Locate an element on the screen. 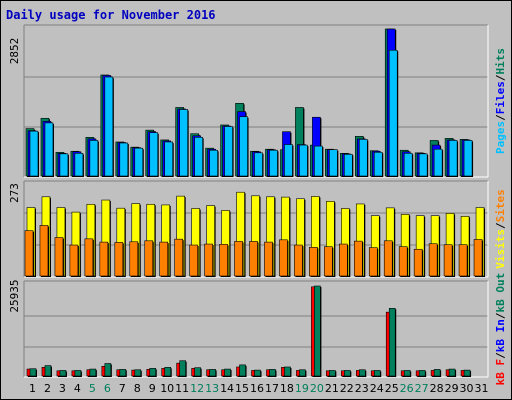 This screenshot has width=512, height=400. day-label: 14 is located at coordinates (227, 388).